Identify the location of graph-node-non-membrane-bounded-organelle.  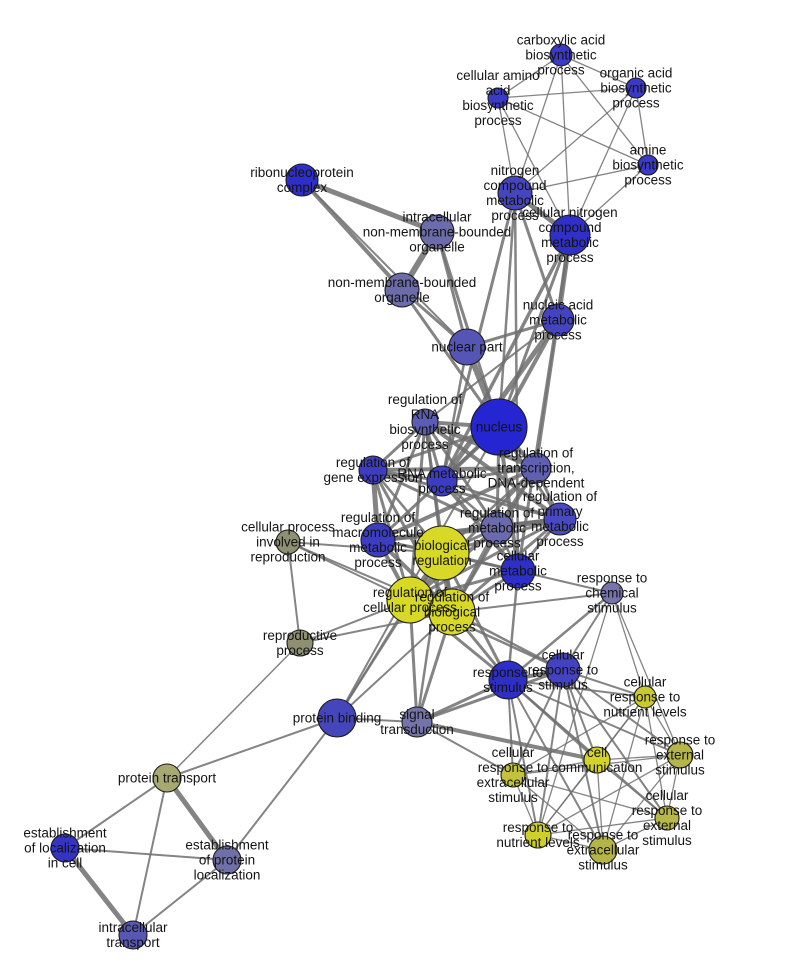
(402, 290).